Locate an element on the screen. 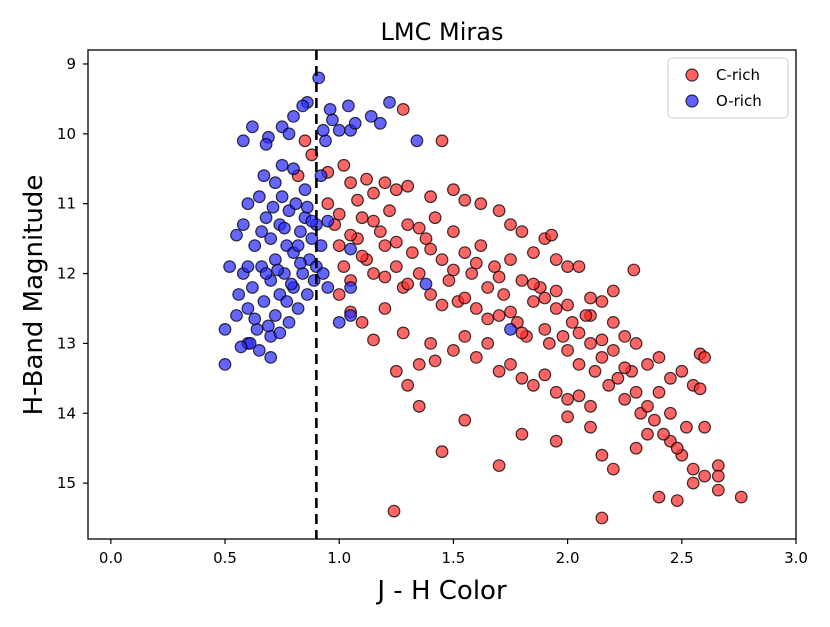 This screenshot has width=830, height=627. legend-label-o-rich: O-rich is located at coordinates (739, 101).